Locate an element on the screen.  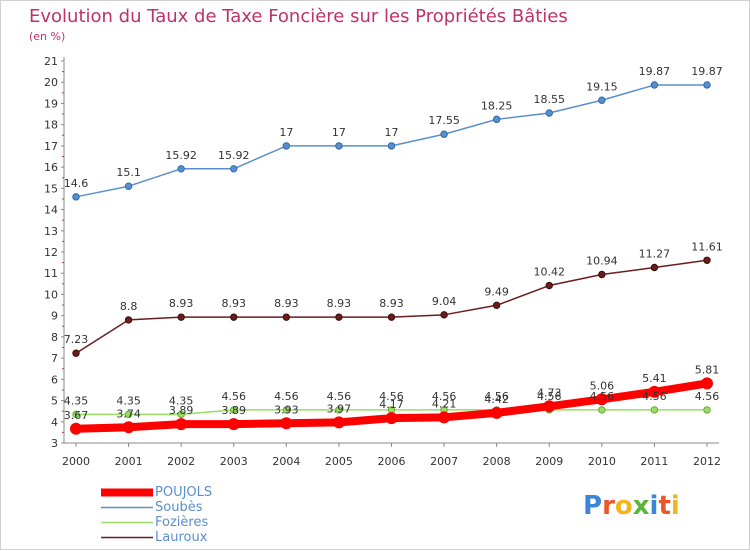
data-label: 18.25 is located at coordinates (497, 105).